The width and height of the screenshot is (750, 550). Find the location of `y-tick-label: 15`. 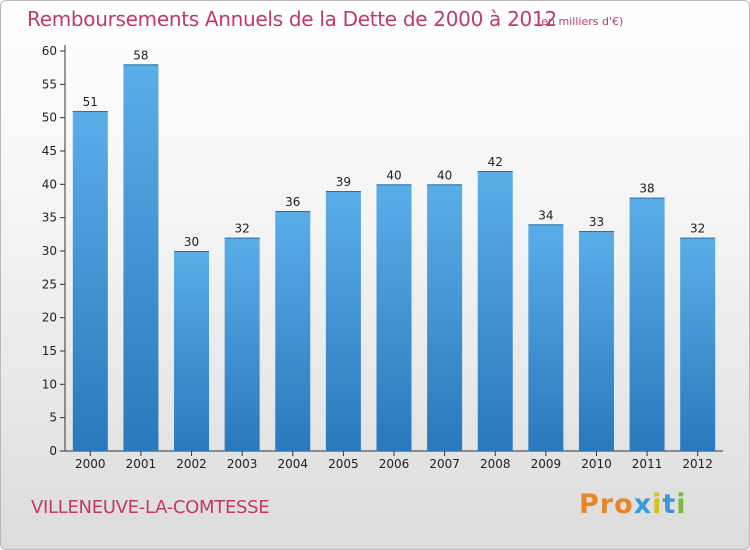

y-tick-label: 15 is located at coordinates (49, 351).